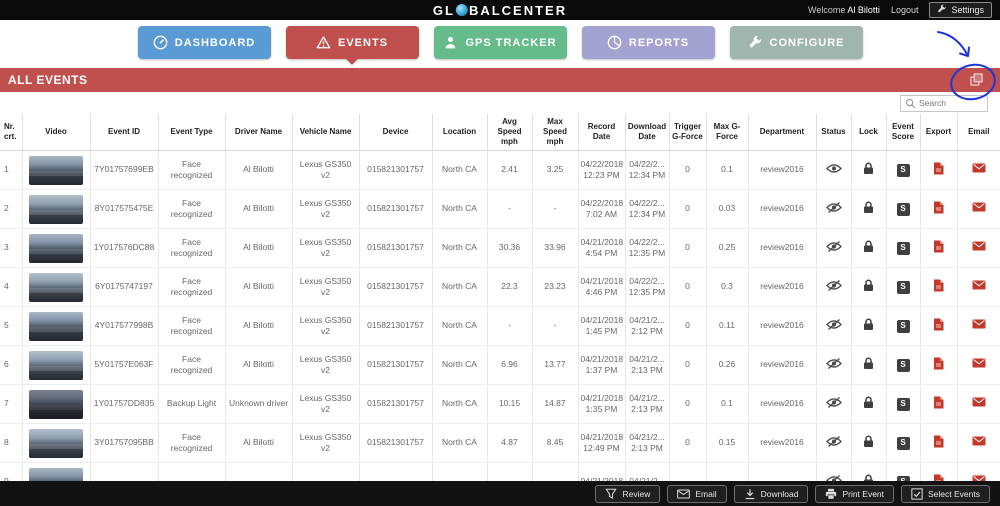 Image resolution: width=1000 pixels, height=506 pixels. What do you see at coordinates (460, 170) in the screenshot?
I see `location-cell: North CA` at bounding box center [460, 170].